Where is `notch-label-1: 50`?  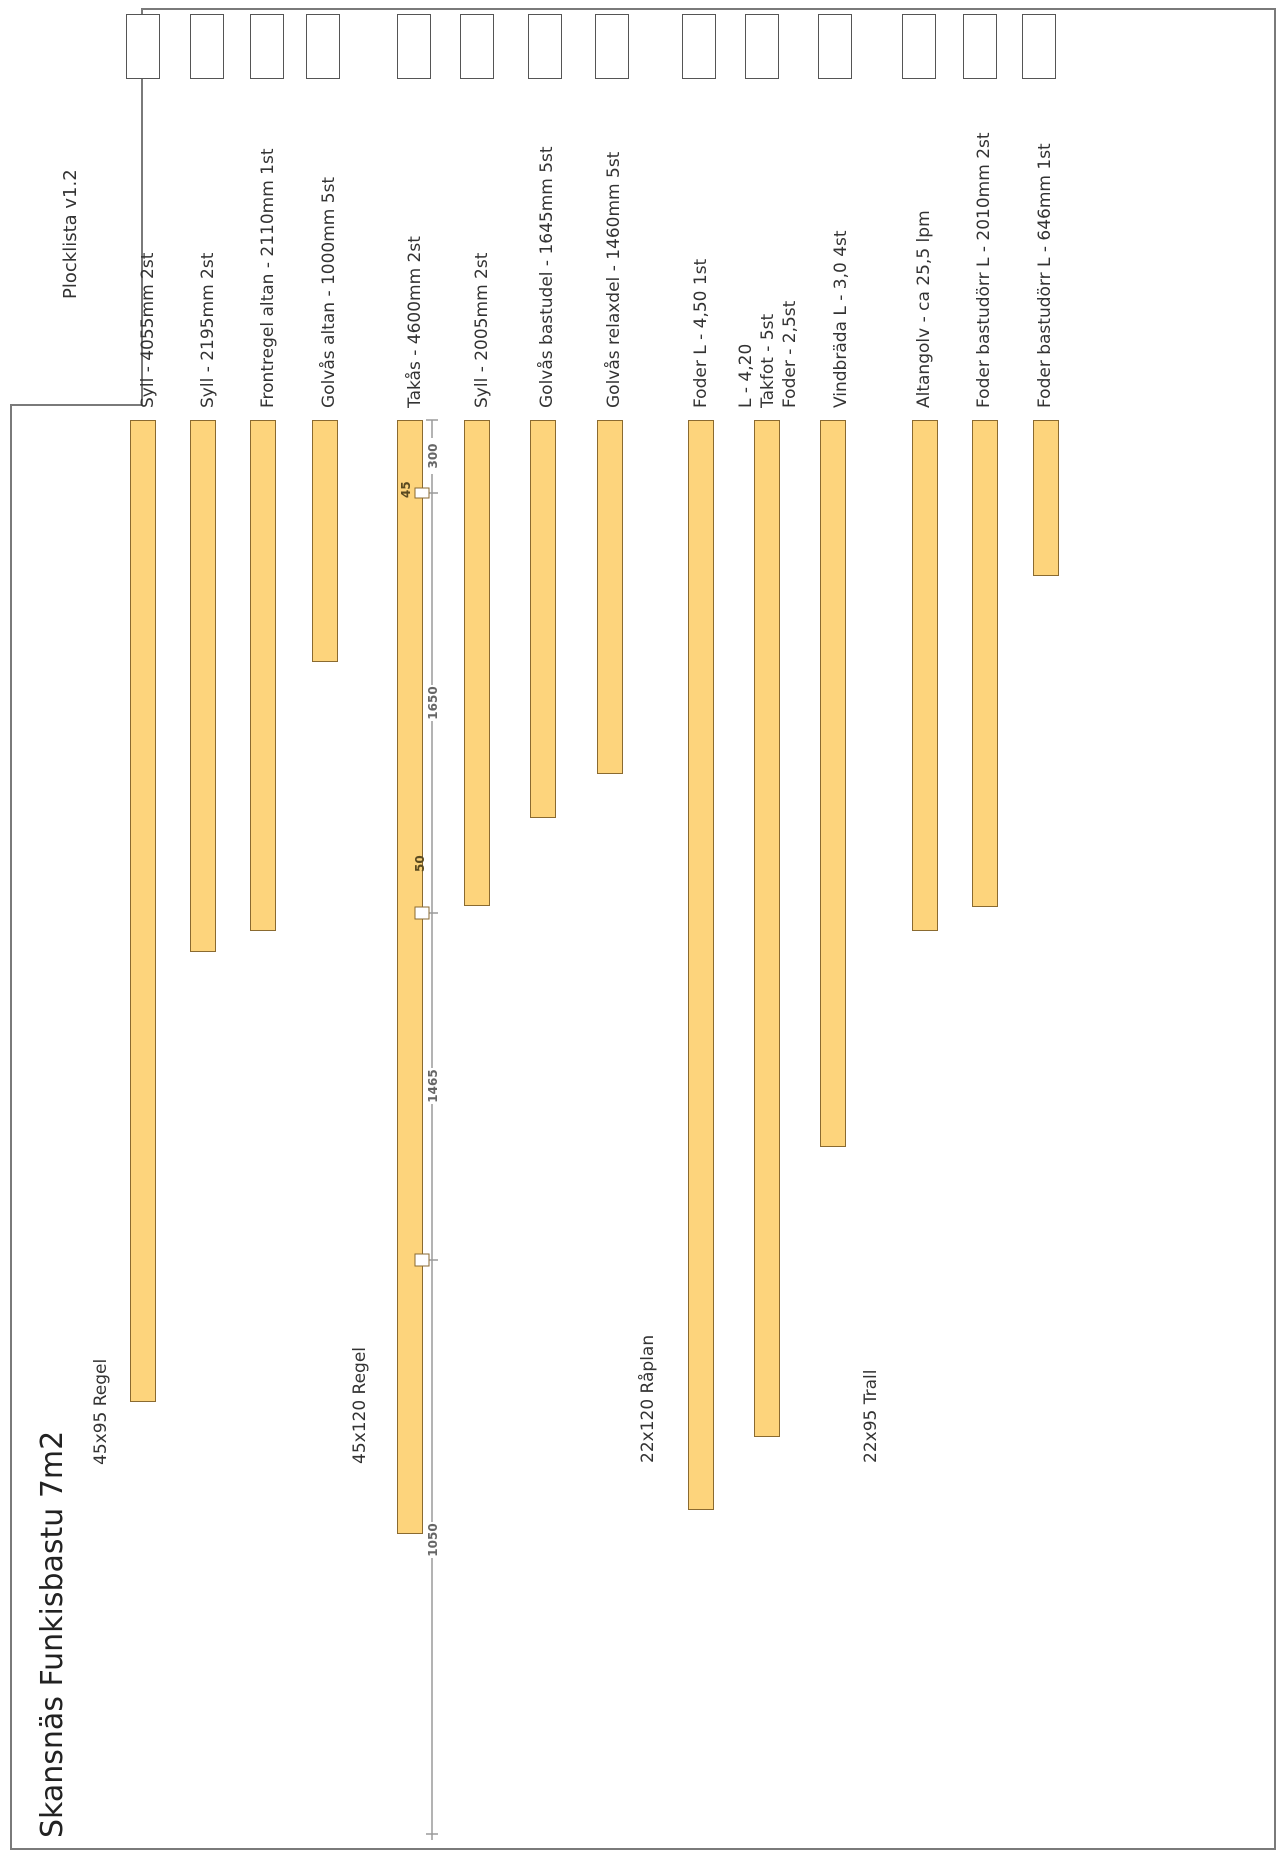 notch-label-1: 50 is located at coordinates (420, 863).